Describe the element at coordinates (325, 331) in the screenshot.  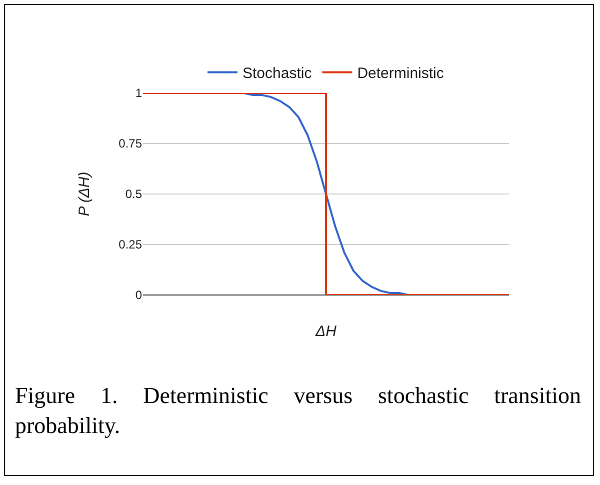
I see `x-axis-title: ΔH` at that location.